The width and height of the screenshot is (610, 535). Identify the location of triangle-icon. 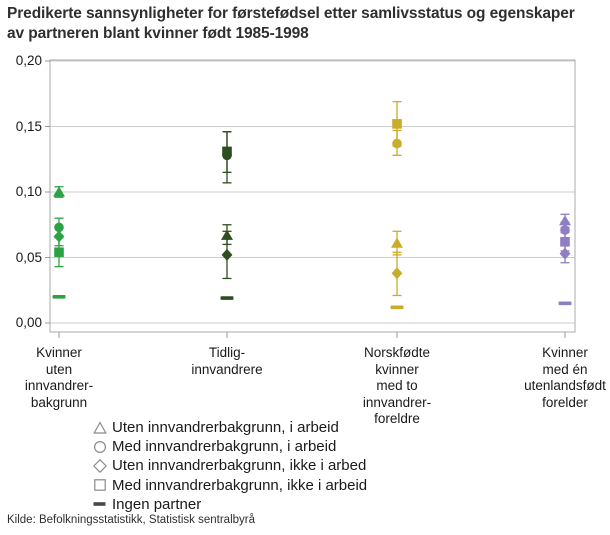
(100, 427).